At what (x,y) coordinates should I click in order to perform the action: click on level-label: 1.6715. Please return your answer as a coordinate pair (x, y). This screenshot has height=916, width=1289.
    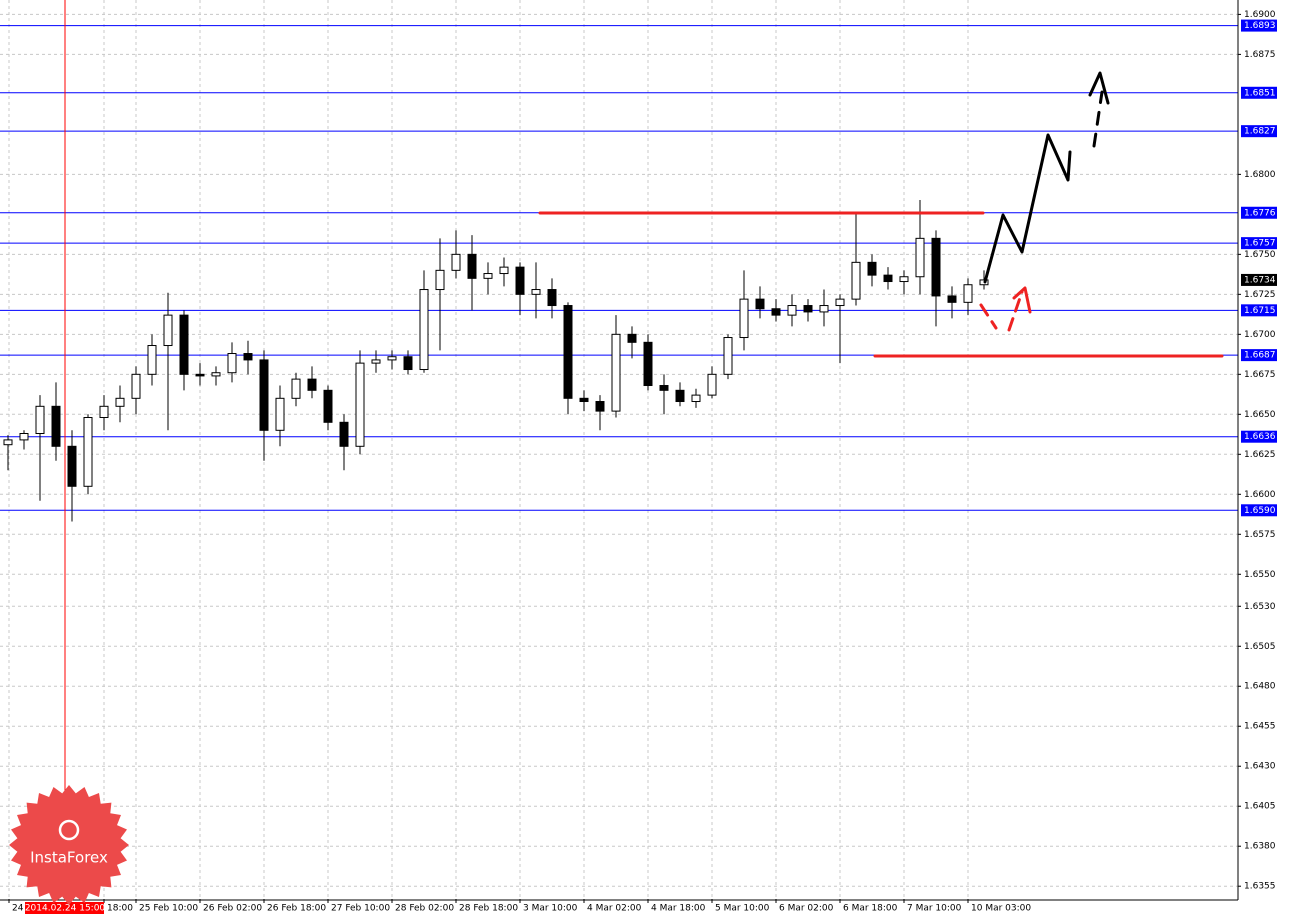
    Looking at the image, I should click on (1260, 311).